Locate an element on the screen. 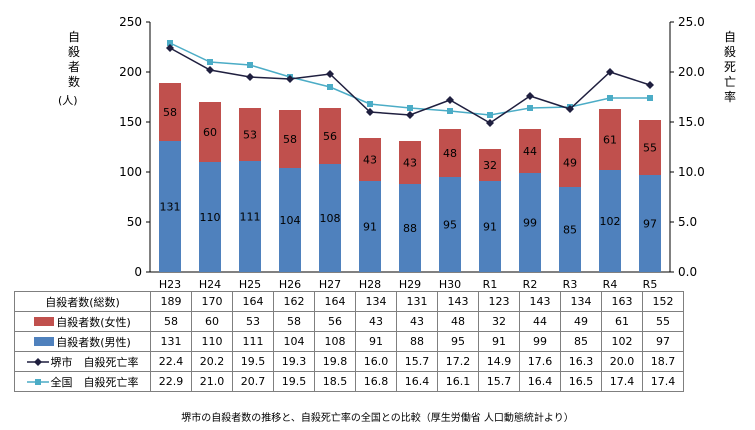 The image size is (755, 430). x-tick-label: H23 is located at coordinates (170, 284).